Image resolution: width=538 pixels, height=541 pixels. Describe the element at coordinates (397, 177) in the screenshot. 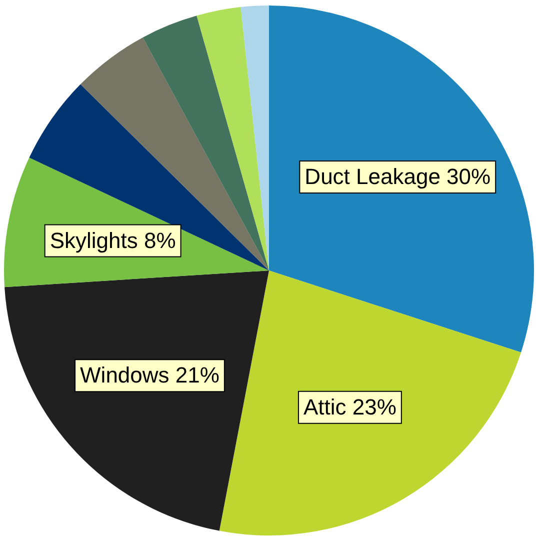

I see `slice-label: Duct Leakage 30%` at that location.